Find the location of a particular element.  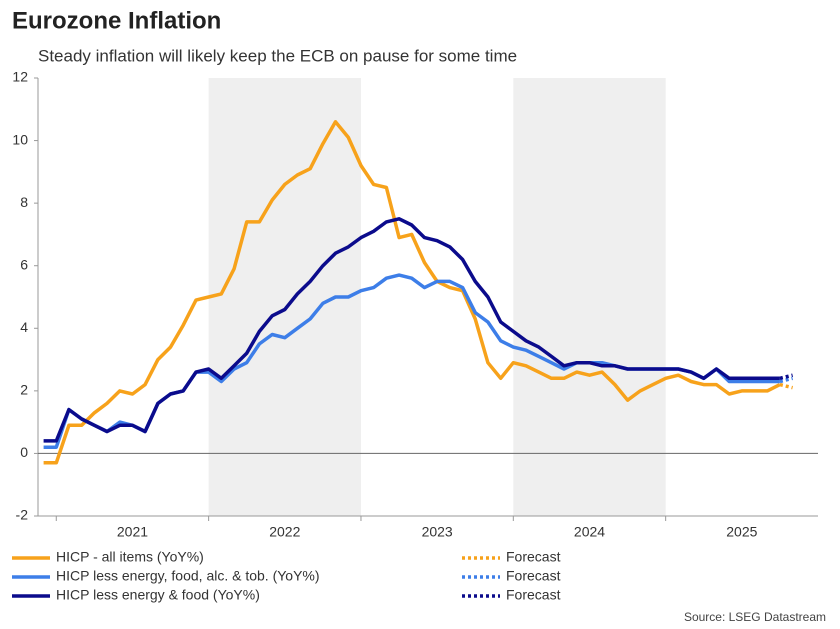

legend-label: HICP - all items (YoY%) is located at coordinates (130, 557).